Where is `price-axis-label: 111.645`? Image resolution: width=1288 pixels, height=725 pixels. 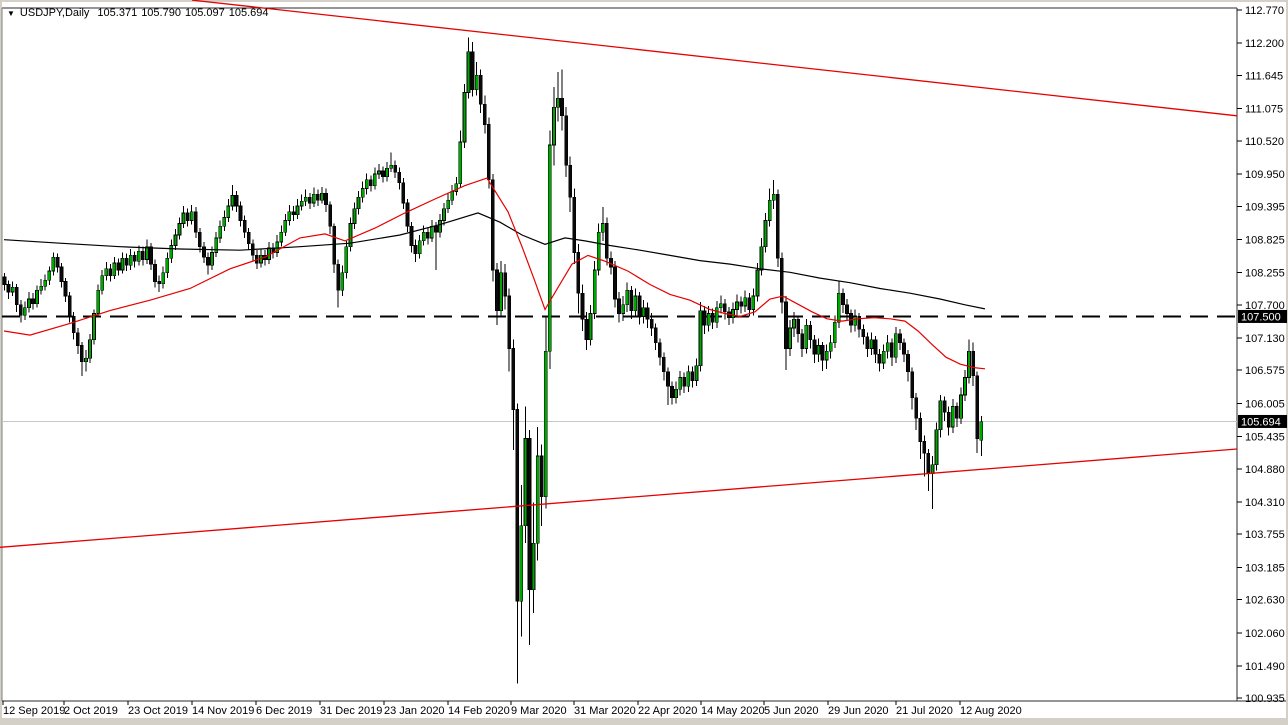 price-axis-label: 111.645 is located at coordinates (1264, 76).